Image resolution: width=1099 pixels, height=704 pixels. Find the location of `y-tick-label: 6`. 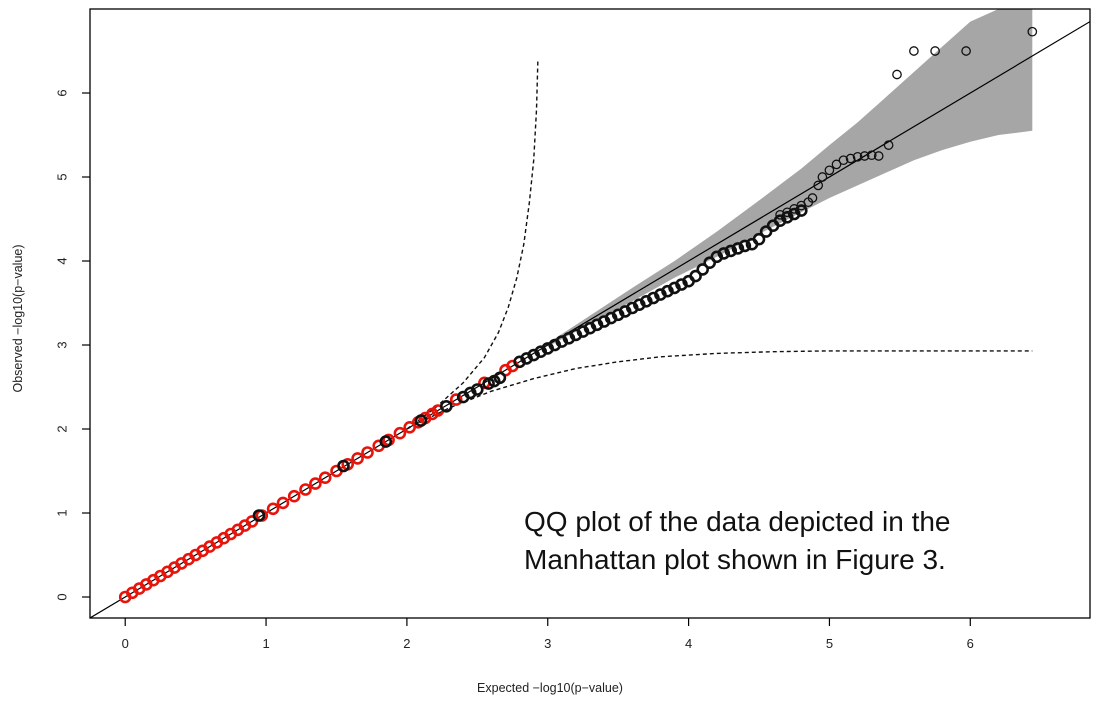

y-tick-label: 6 is located at coordinates (62, 92).